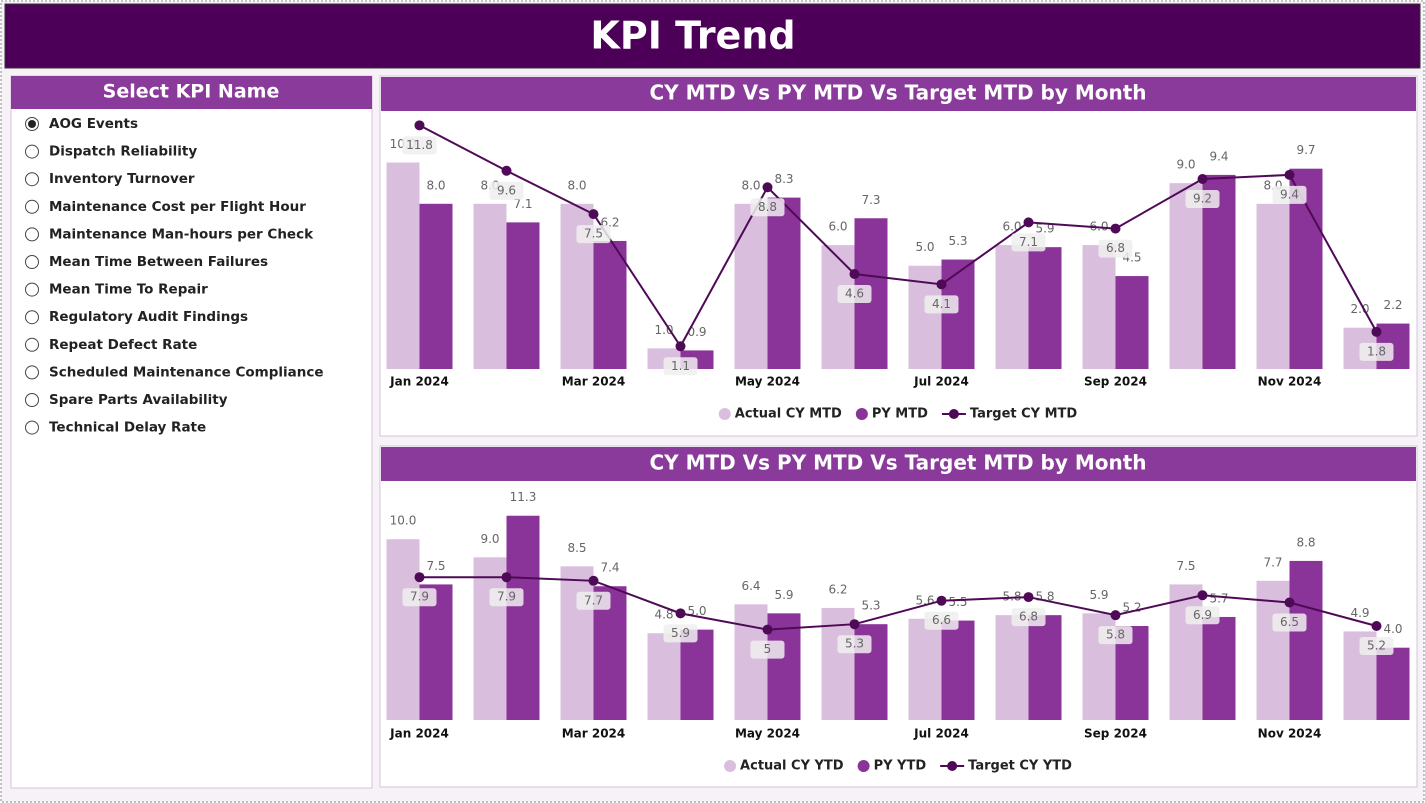 The height and width of the screenshot is (803, 1425). What do you see at coordinates (609, 568) in the screenshot?
I see `data-label: 7.4` at bounding box center [609, 568].